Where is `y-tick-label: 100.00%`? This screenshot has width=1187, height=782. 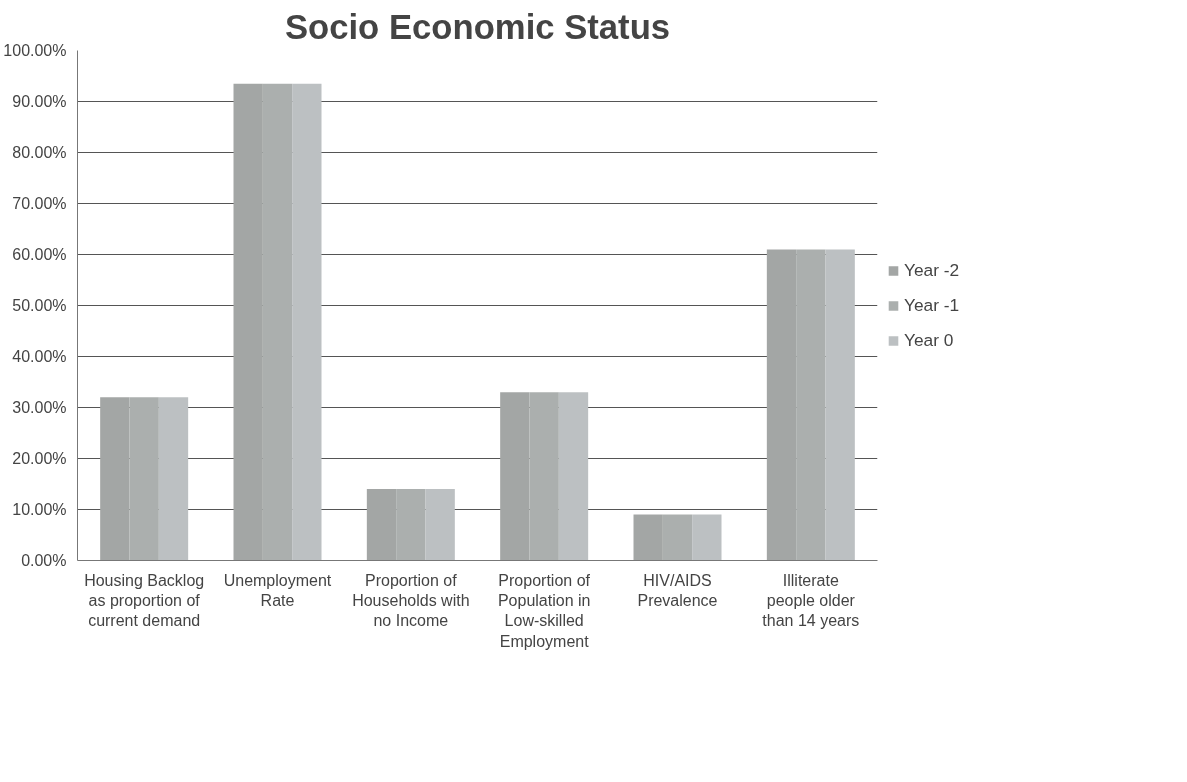
y-tick-label: 100.00% is located at coordinates (35, 50).